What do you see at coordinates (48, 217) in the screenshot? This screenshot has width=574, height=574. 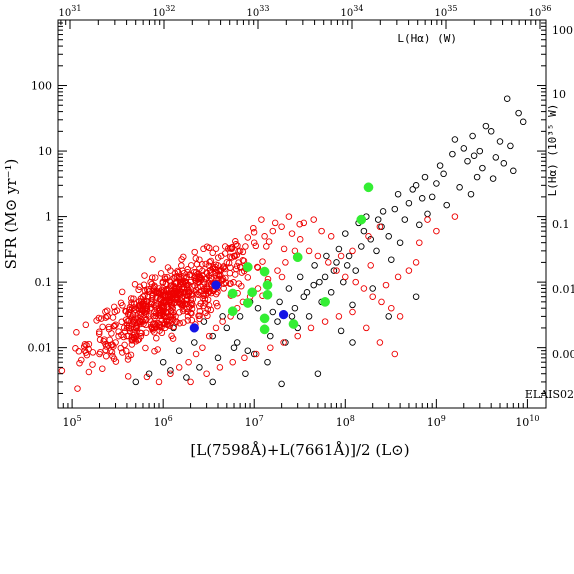 I see `y-tick-label: 1` at bounding box center [48, 217].